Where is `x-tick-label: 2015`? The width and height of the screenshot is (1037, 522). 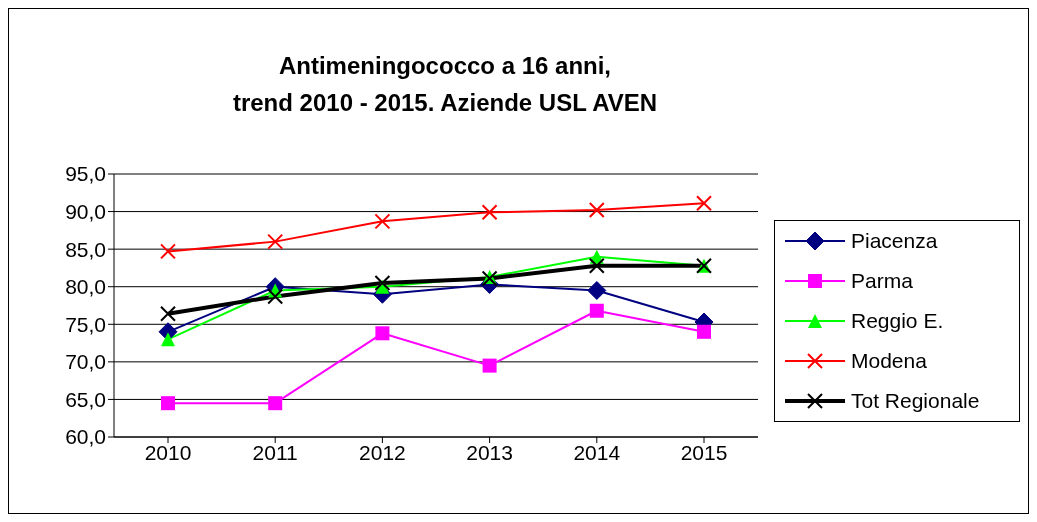 x-tick-label: 2015 is located at coordinates (704, 452).